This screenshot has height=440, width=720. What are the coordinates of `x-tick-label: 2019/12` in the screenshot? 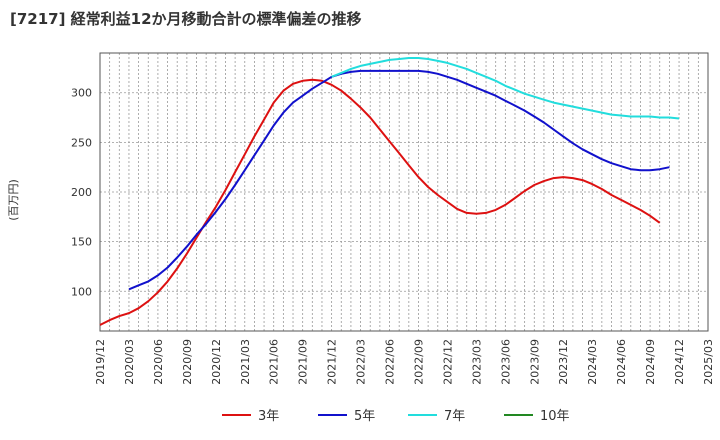 It's located at (100, 362).